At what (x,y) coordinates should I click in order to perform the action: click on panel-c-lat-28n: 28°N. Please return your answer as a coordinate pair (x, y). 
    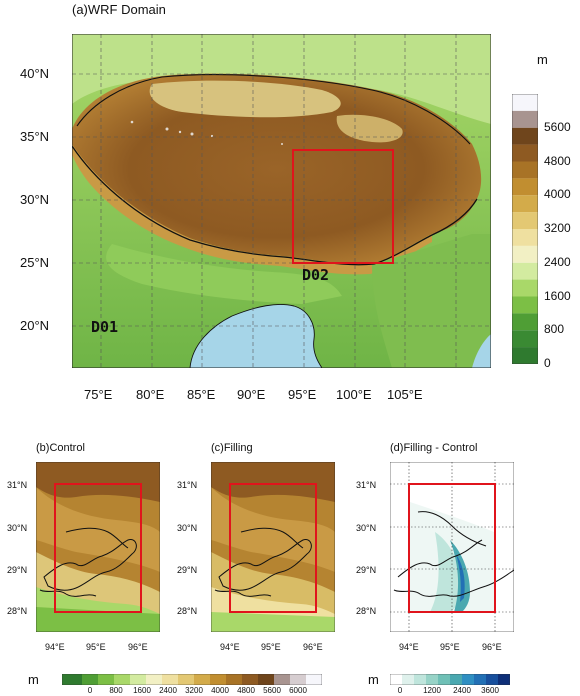
    Looking at the image, I should click on (187, 611).